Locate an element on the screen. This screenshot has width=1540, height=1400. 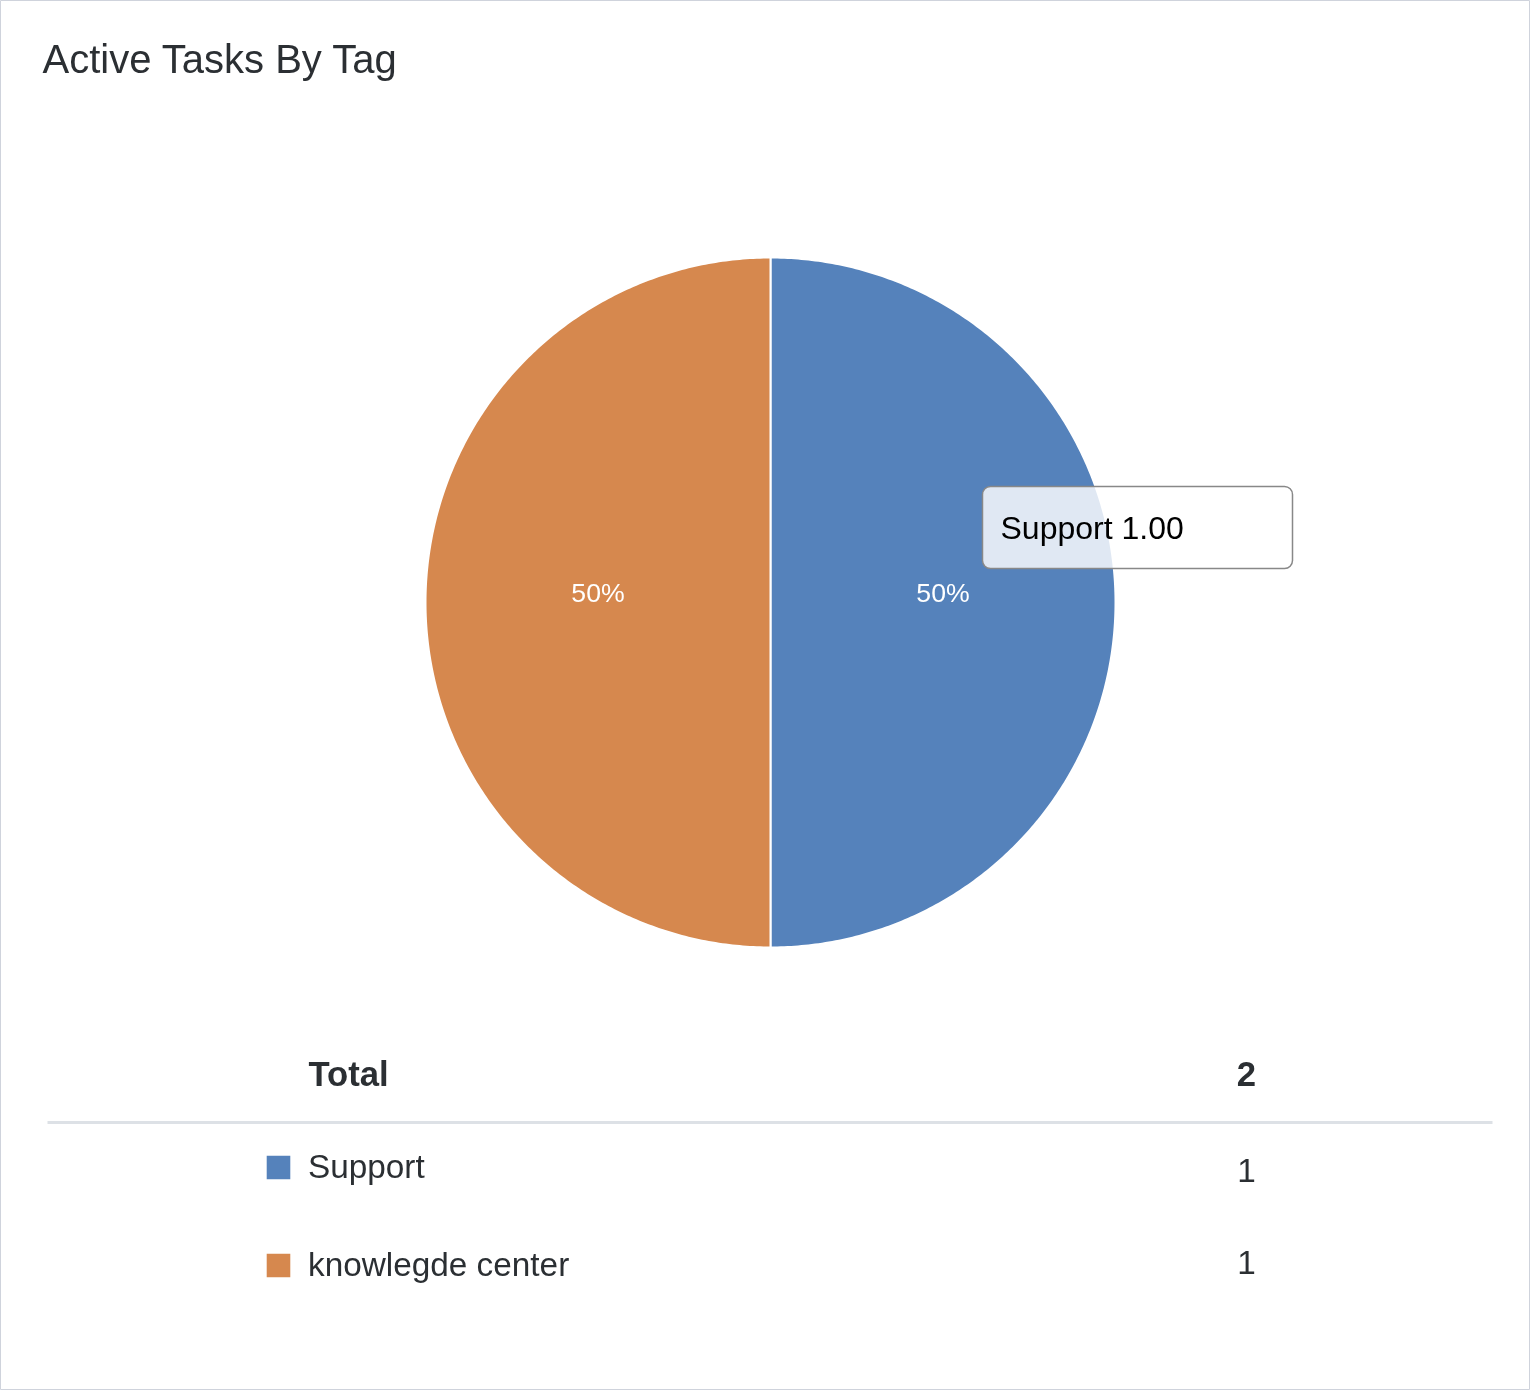
chart-title: Active Tasks By Tag is located at coordinates (219, 58).